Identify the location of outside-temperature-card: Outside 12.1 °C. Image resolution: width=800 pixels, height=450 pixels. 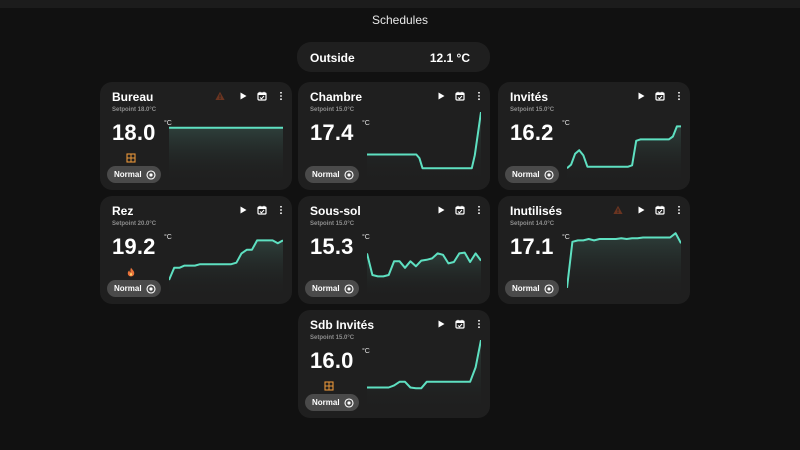
(393, 57).